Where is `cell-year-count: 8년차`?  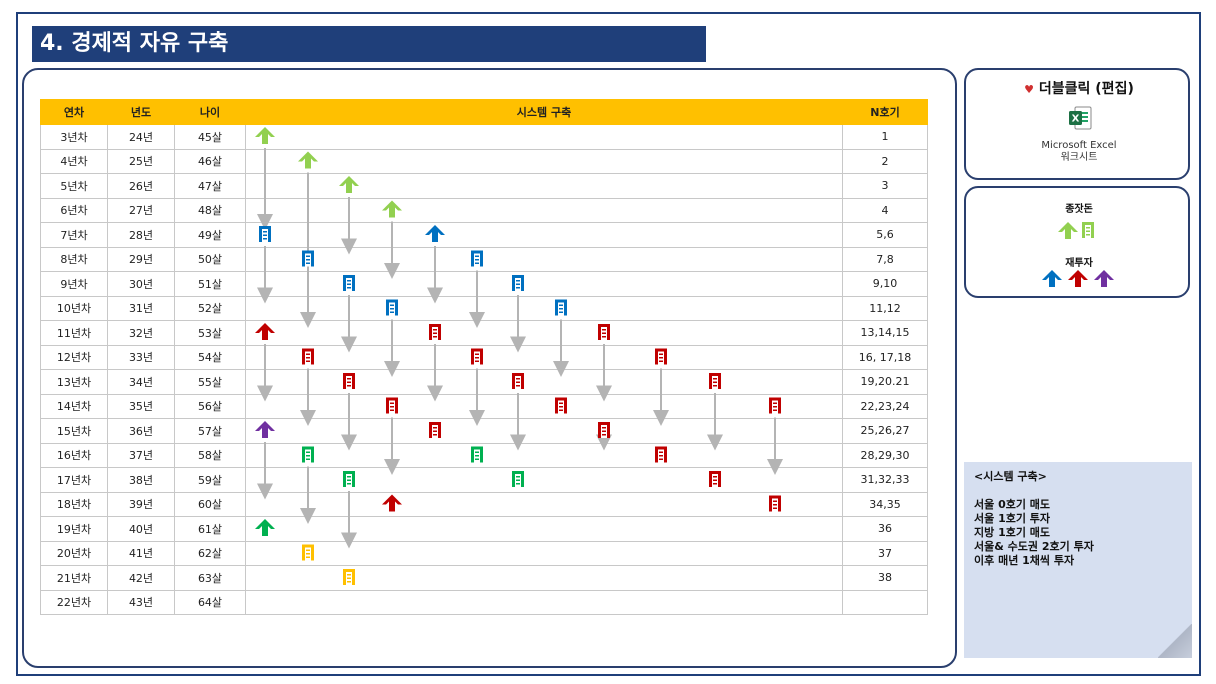
cell-year-count: 8년차 is located at coordinates (74, 259).